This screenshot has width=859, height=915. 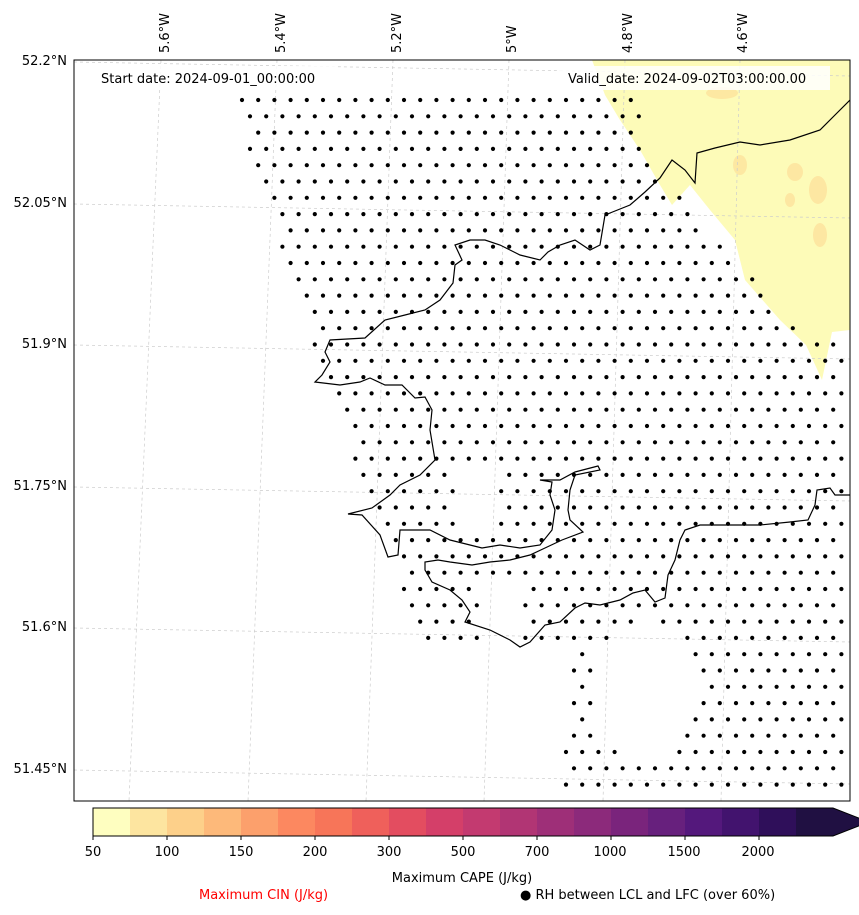 I want to click on cape-shading-area, so click(x=721, y=220).